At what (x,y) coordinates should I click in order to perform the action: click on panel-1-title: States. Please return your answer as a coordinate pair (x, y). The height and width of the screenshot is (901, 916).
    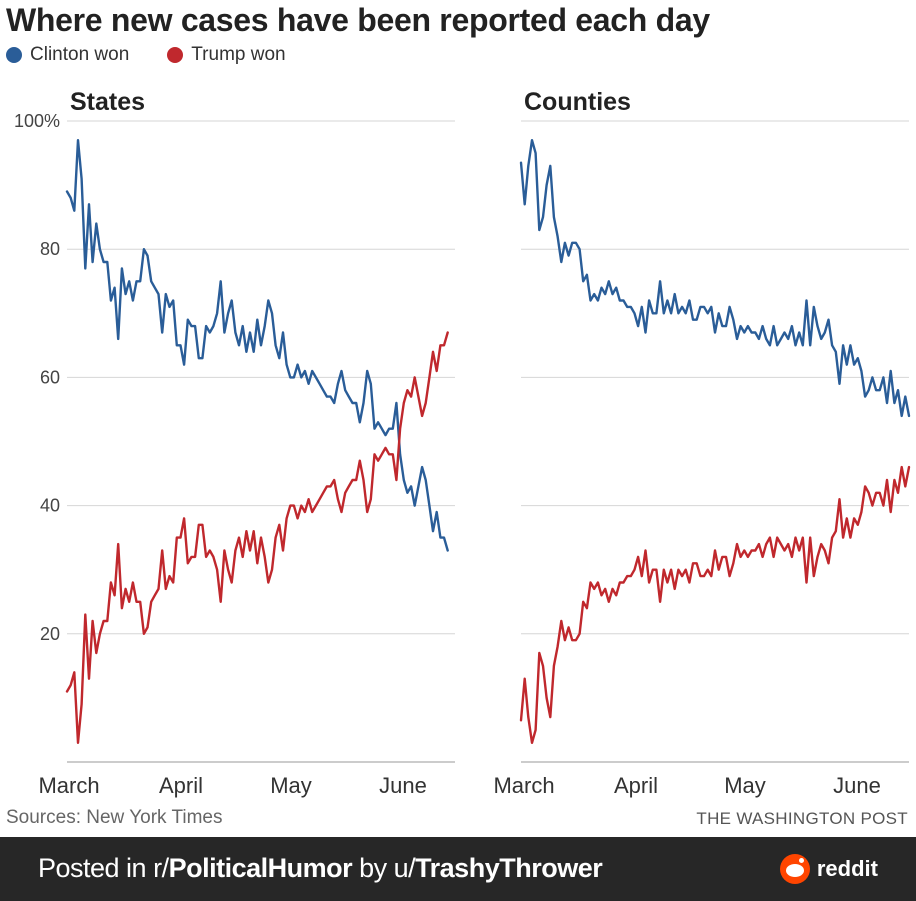
    Looking at the image, I should click on (107, 102).